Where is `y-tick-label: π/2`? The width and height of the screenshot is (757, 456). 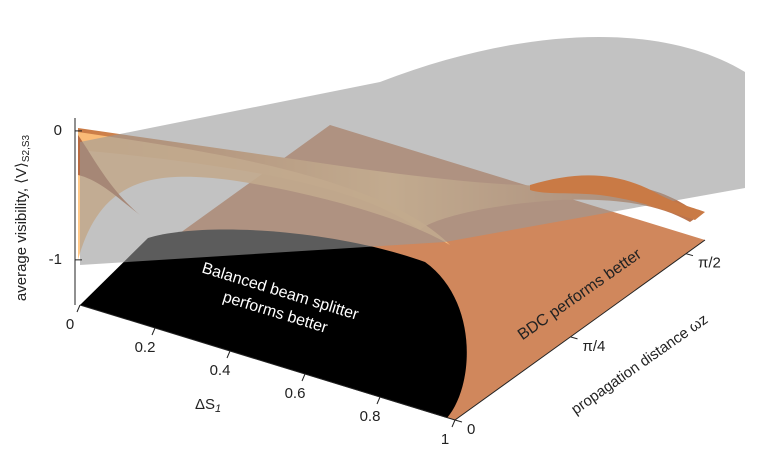 y-tick-label: π/2 is located at coordinates (709, 263).